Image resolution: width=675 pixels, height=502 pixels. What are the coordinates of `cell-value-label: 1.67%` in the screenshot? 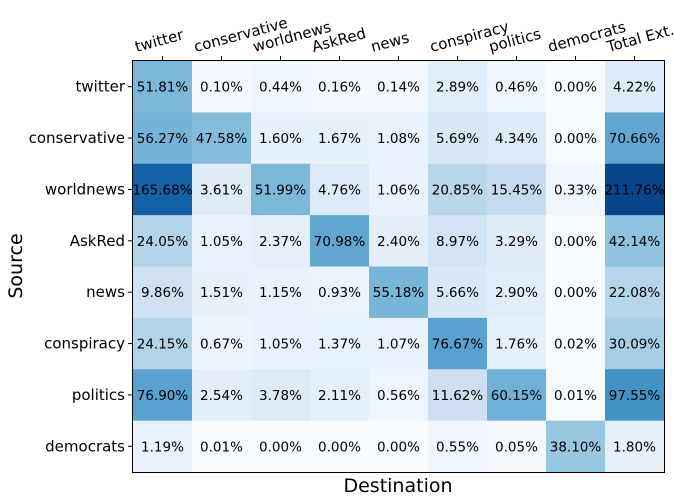 It's located at (339, 139).